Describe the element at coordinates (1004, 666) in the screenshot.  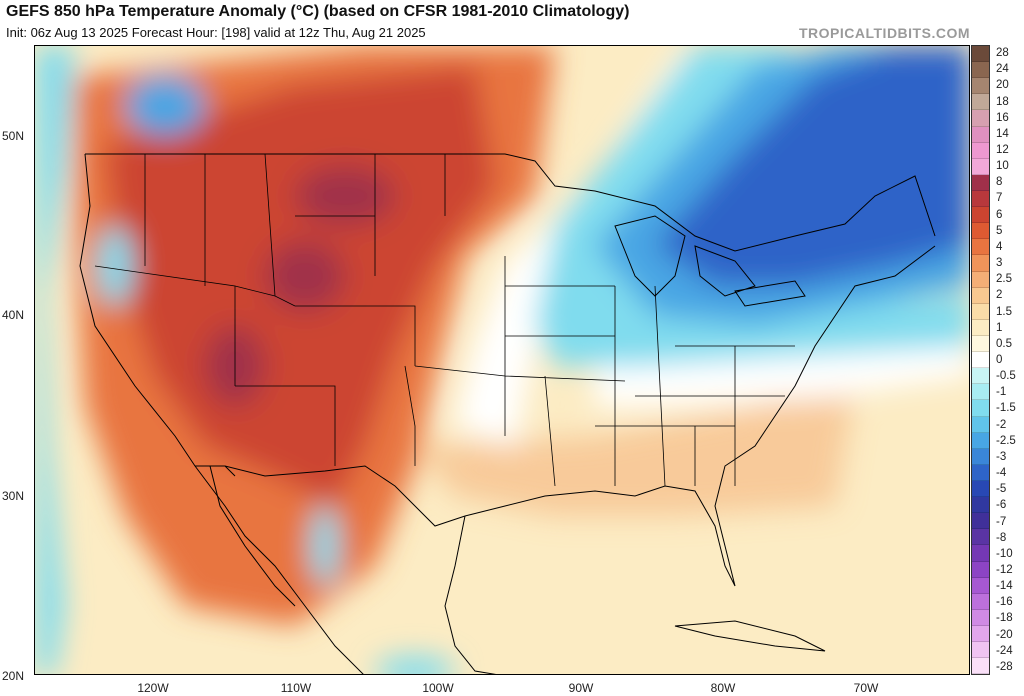
I see `colorbar-label: -28` at that location.